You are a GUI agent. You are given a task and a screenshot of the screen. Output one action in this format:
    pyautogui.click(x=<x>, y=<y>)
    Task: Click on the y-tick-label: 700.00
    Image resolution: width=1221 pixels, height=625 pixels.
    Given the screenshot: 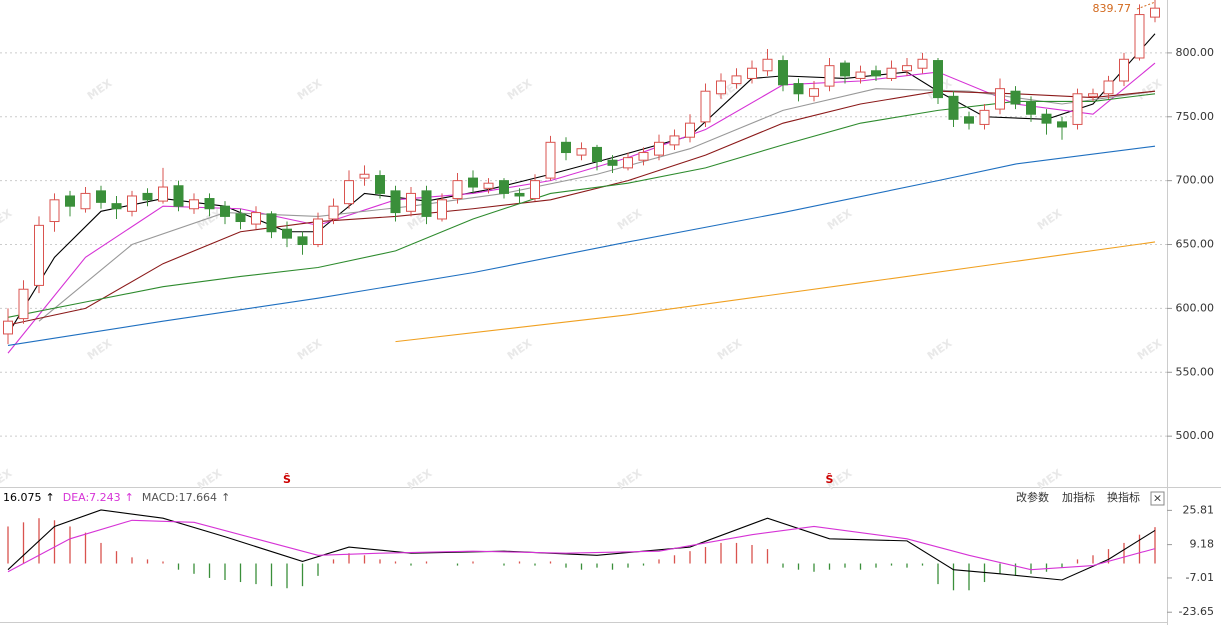 What is the action you would take?
    pyautogui.click(x=1195, y=180)
    